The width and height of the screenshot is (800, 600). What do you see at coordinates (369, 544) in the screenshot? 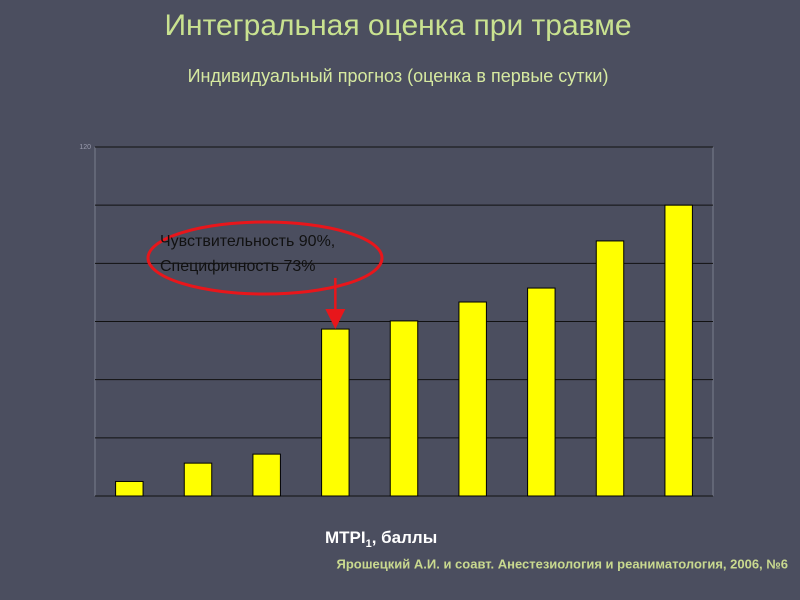
I see `x-label-sub: 1` at bounding box center [369, 544].